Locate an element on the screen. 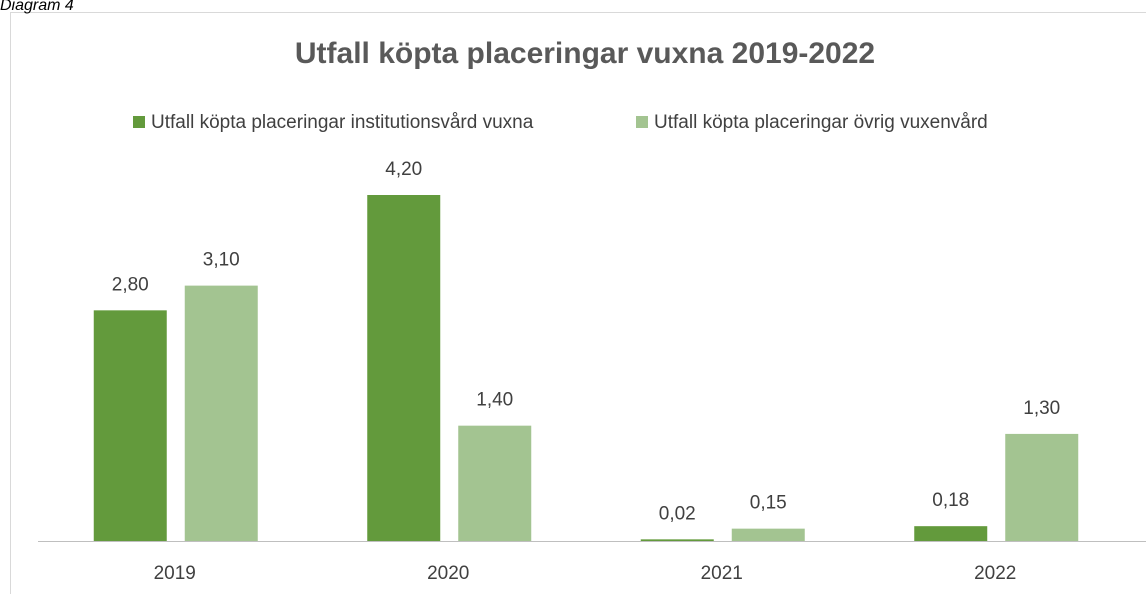 Image resolution: width=1146 pixels, height=594 pixels. data-label: 1,40 is located at coordinates (494, 400).